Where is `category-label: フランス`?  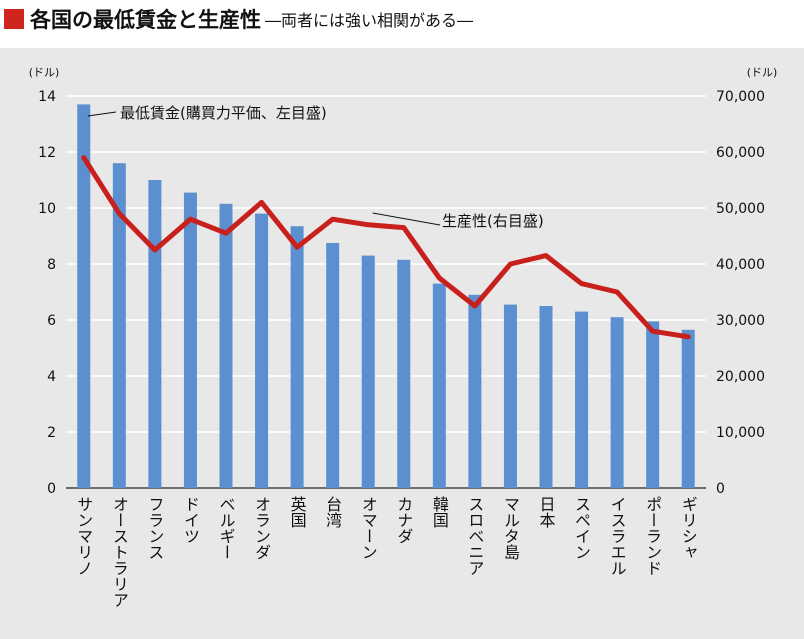 category-label: フランス is located at coordinates (154, 528).